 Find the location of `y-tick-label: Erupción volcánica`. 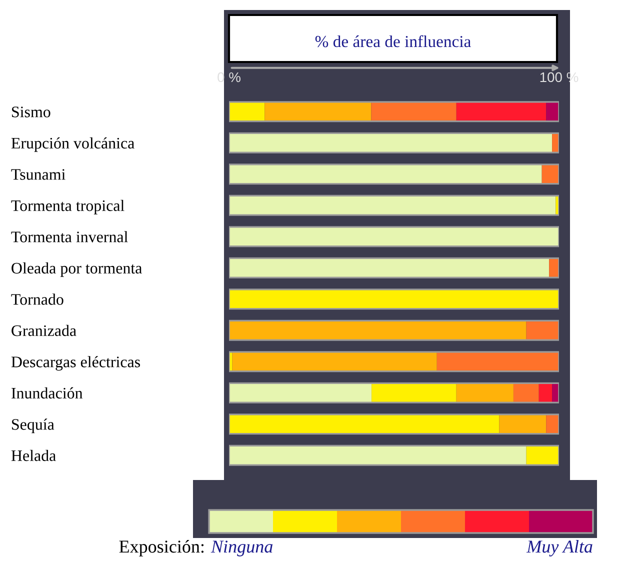

y-tick-label: Erupción volcánica is located at coordinates (72, 144).